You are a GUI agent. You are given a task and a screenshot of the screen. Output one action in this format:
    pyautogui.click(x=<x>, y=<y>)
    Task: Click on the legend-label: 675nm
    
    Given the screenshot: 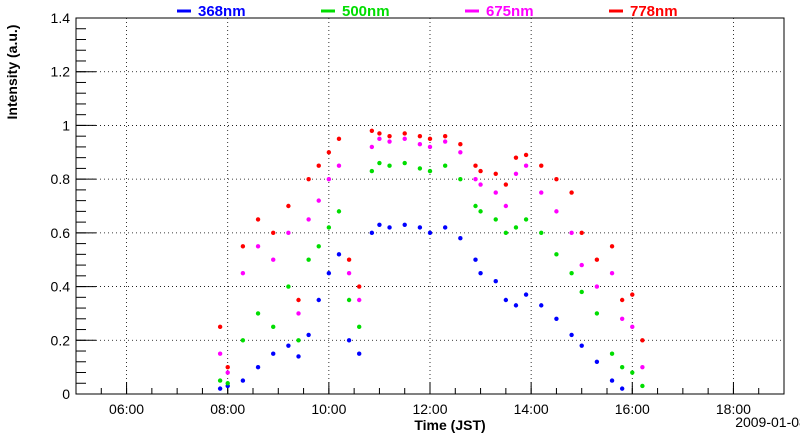 What is the action you would take?
    pyautogui.click(x=510, y=11)
    